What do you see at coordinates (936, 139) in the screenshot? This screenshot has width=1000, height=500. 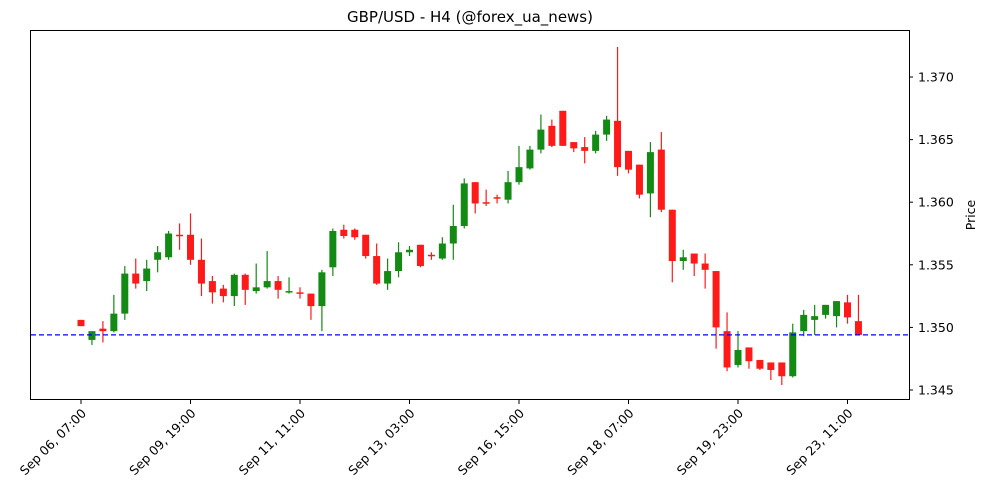 I see `y-tick-label: 1.365` at bounding box center [936, 139].